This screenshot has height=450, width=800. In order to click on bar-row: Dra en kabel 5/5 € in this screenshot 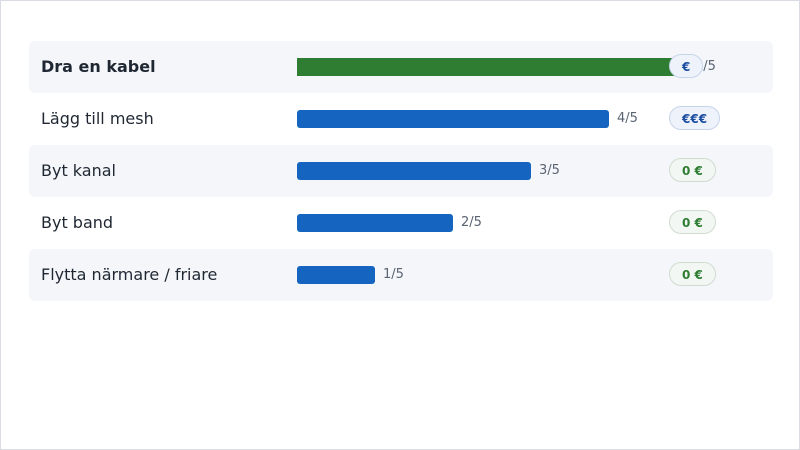, I will do `click(401, 67)`.